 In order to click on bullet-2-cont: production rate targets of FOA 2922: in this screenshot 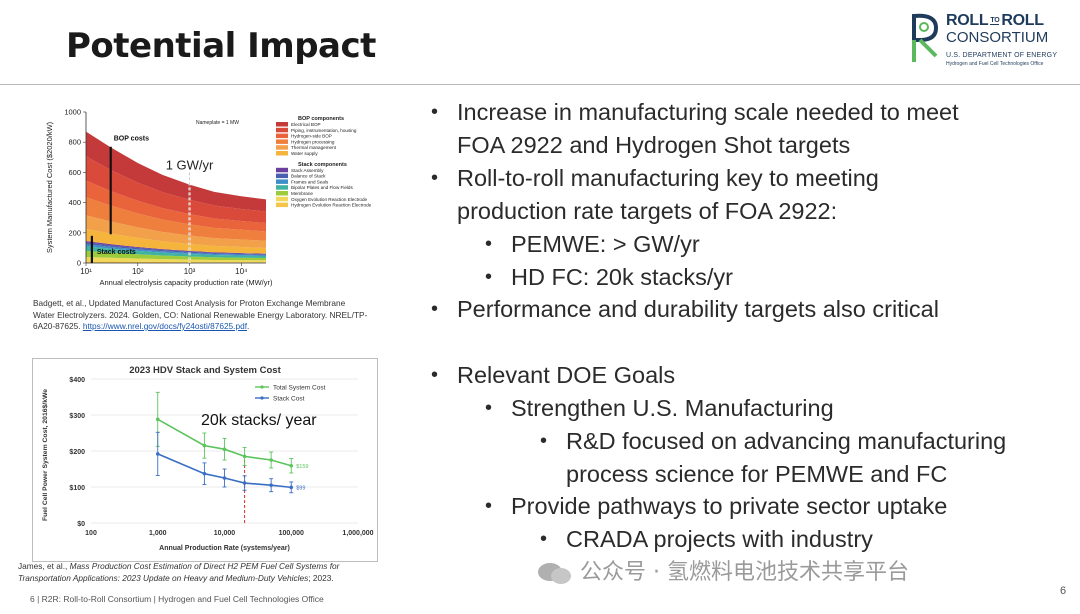, I will do `click(647, 211)`.